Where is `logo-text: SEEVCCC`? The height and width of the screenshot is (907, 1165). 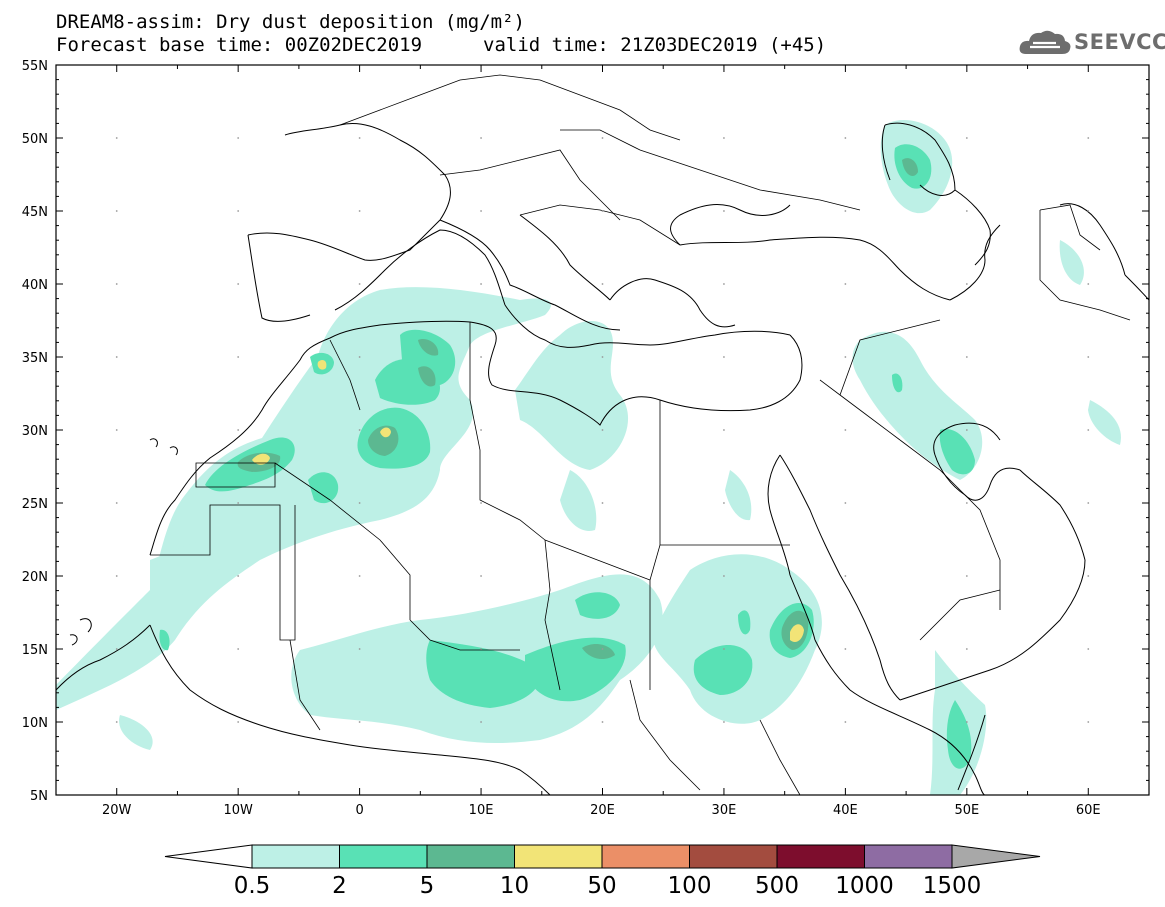
logo-text: SEEVCCC is located at coordinates (1119, 42).